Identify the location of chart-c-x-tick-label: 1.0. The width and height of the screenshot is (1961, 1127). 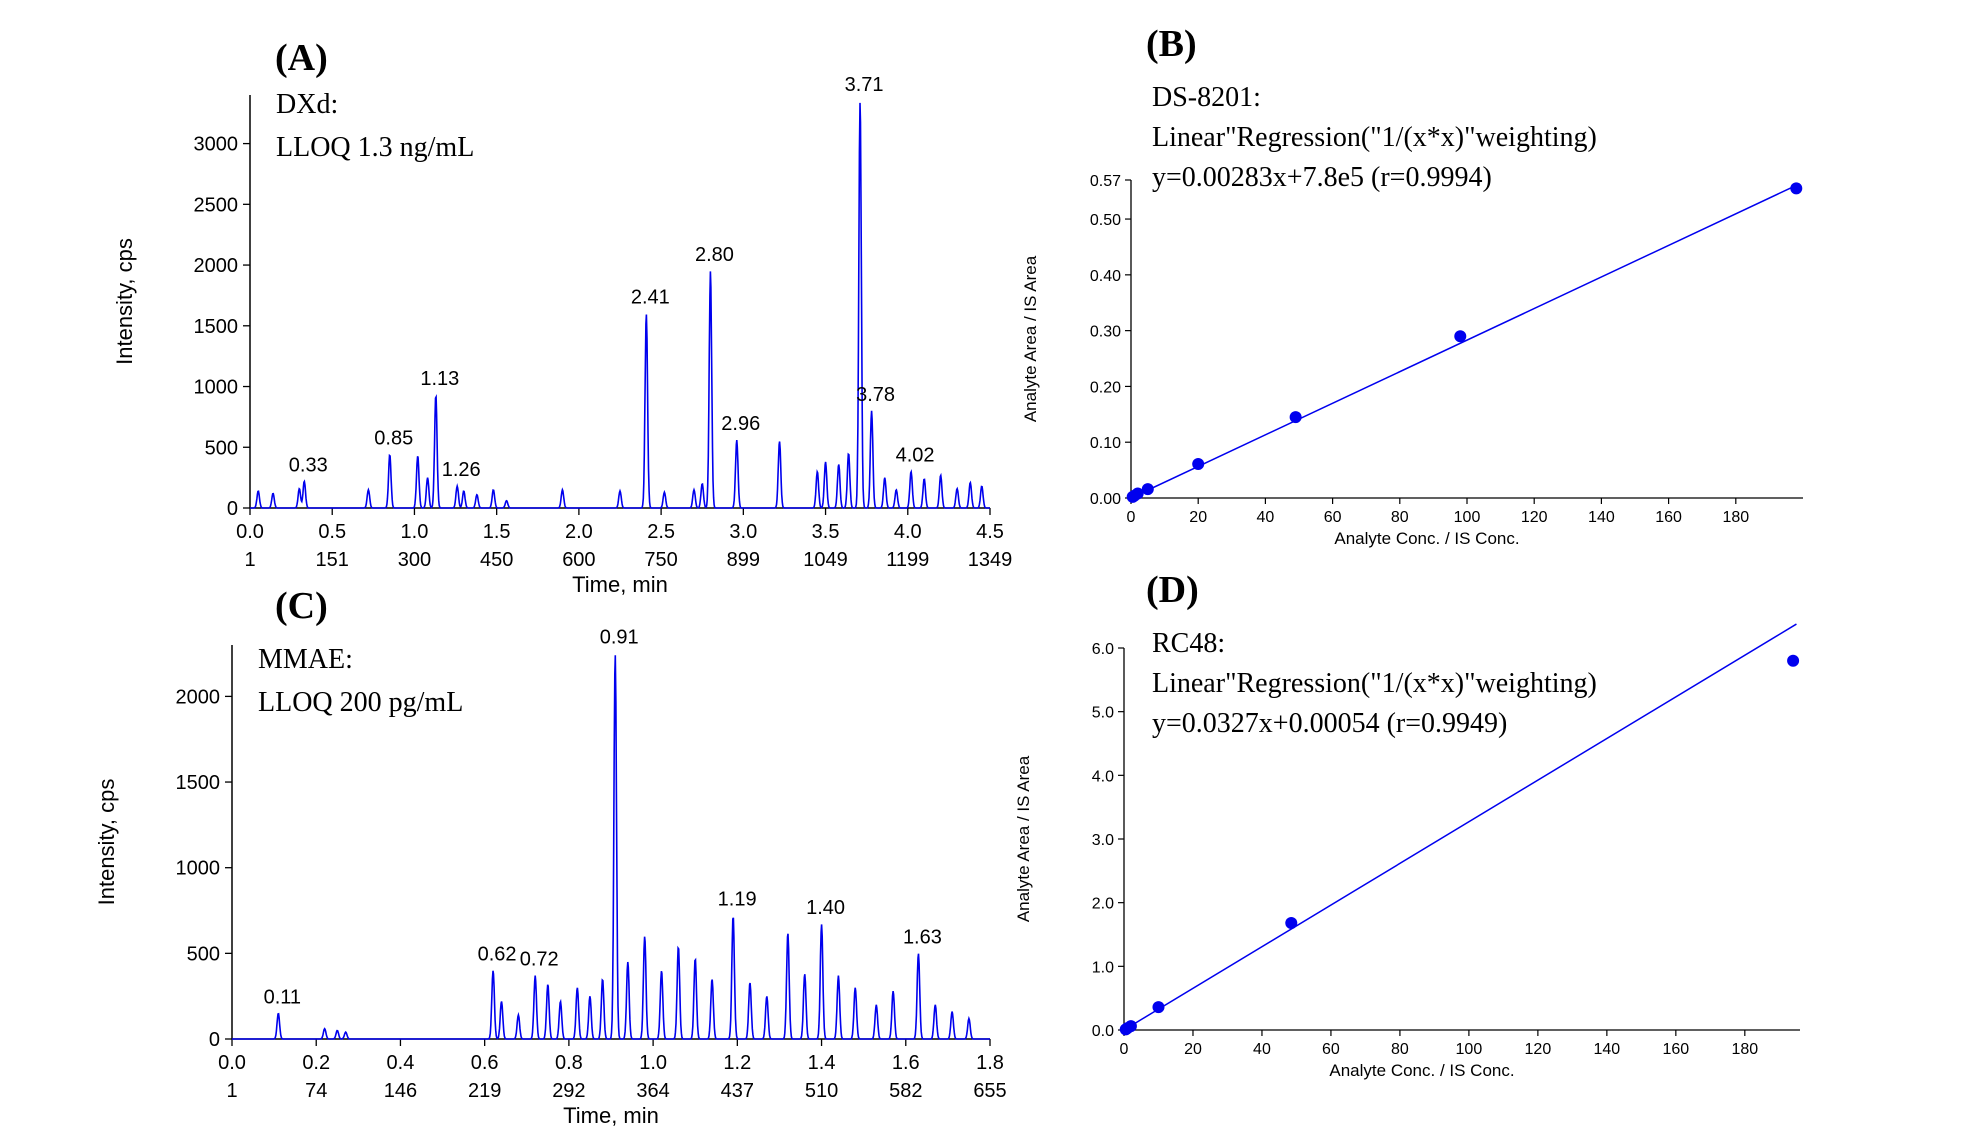
(653, 1063).